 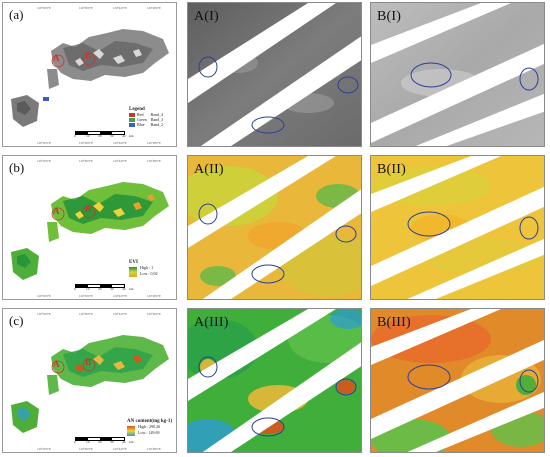 I want to click on image-label-a-ii: A(II), so click(x=209, y=169).